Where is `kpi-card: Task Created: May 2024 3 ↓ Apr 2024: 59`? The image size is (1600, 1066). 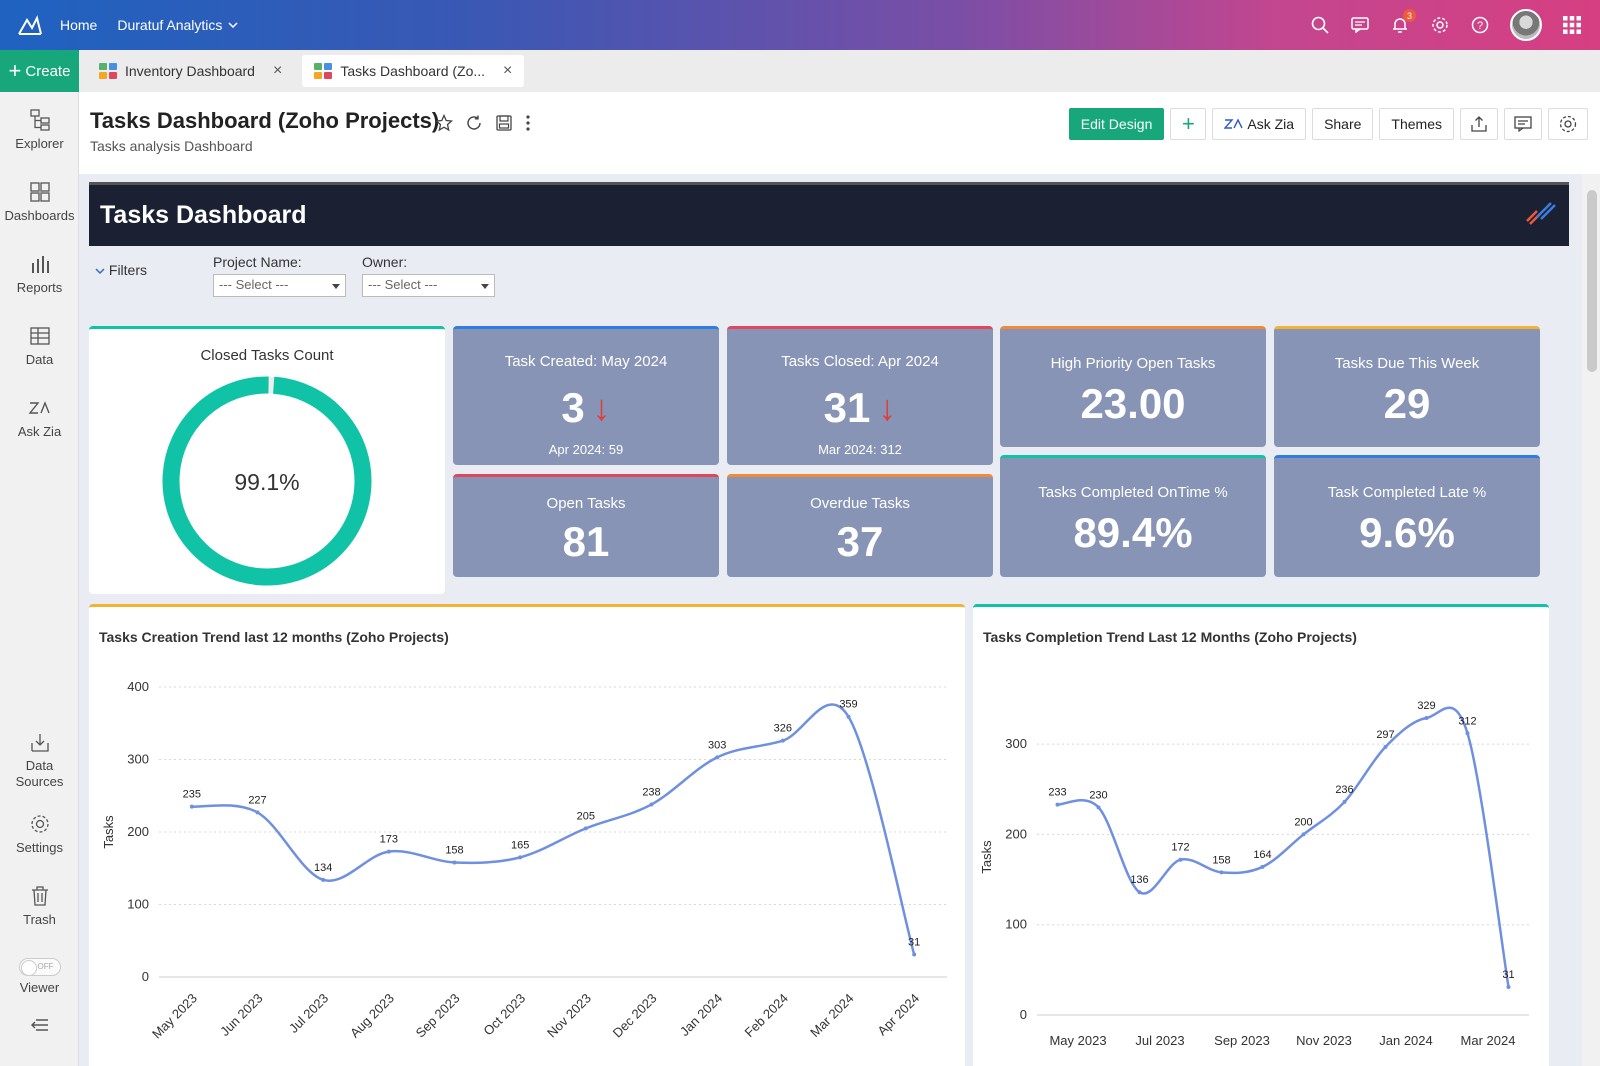 kpi-card: Task Created: May 2024 3 ↓ Apr 2024: 59 is located at coordinates (586, 395).